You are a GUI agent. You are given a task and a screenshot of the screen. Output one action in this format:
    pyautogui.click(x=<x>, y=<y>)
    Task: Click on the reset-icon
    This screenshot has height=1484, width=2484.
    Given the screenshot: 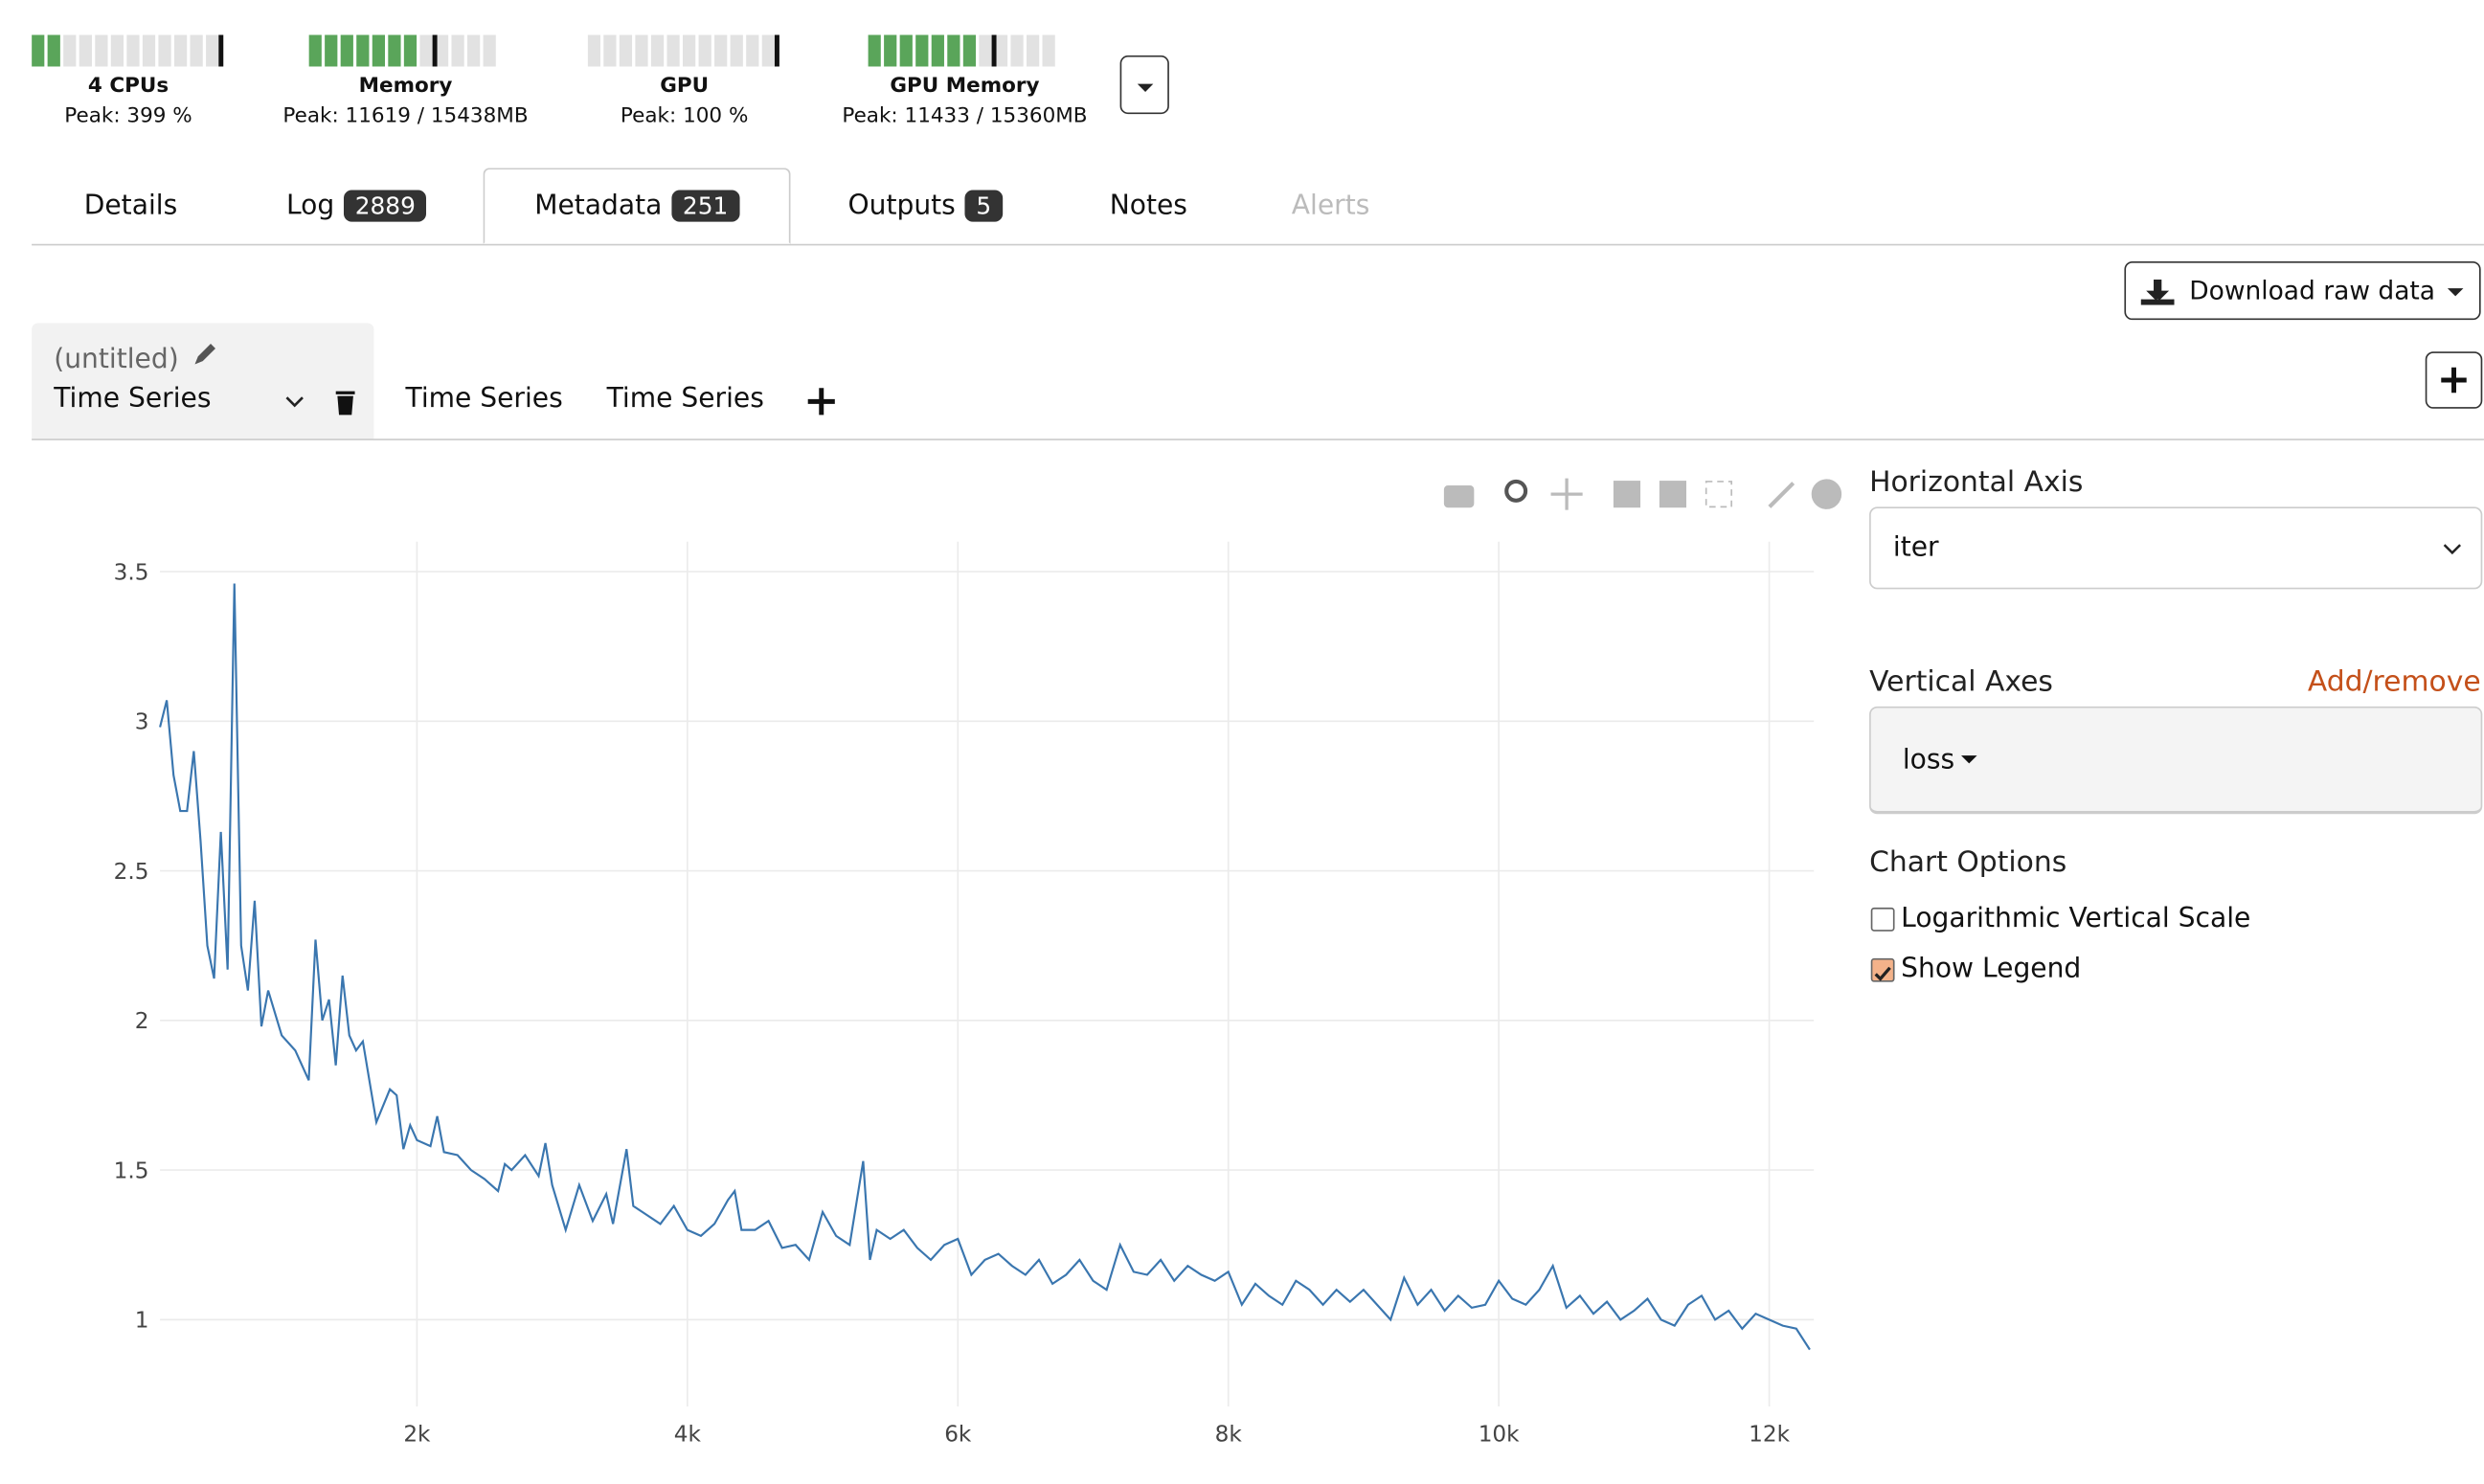 What is the action you would take?
    pyautogui.click(x=1781, y=495)
    